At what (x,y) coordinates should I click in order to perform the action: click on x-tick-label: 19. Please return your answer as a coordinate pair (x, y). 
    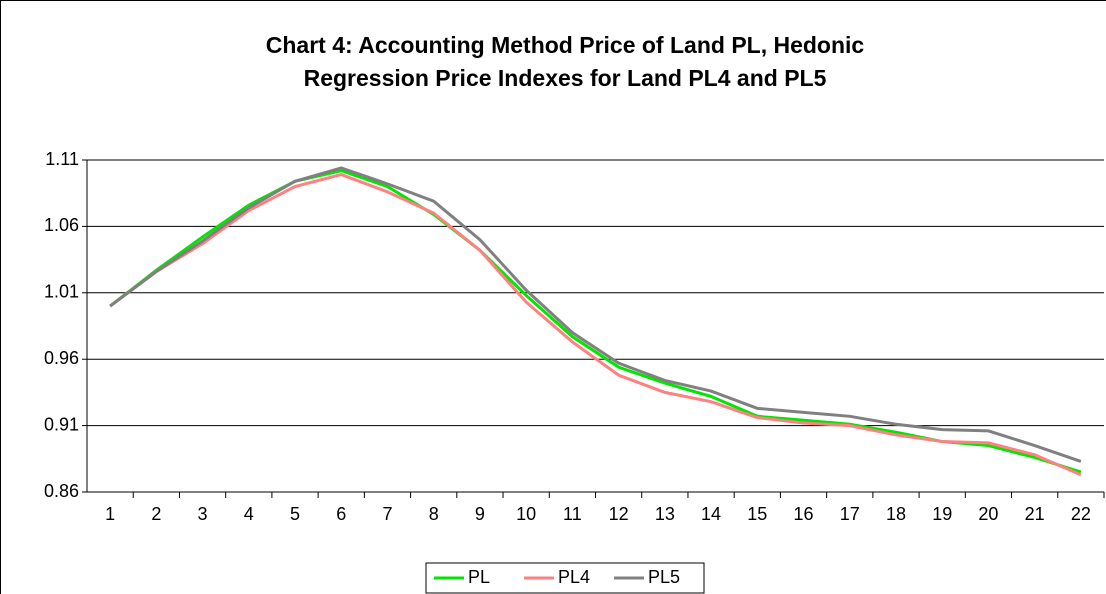
    Looking at the image, I should click on (942, 514).